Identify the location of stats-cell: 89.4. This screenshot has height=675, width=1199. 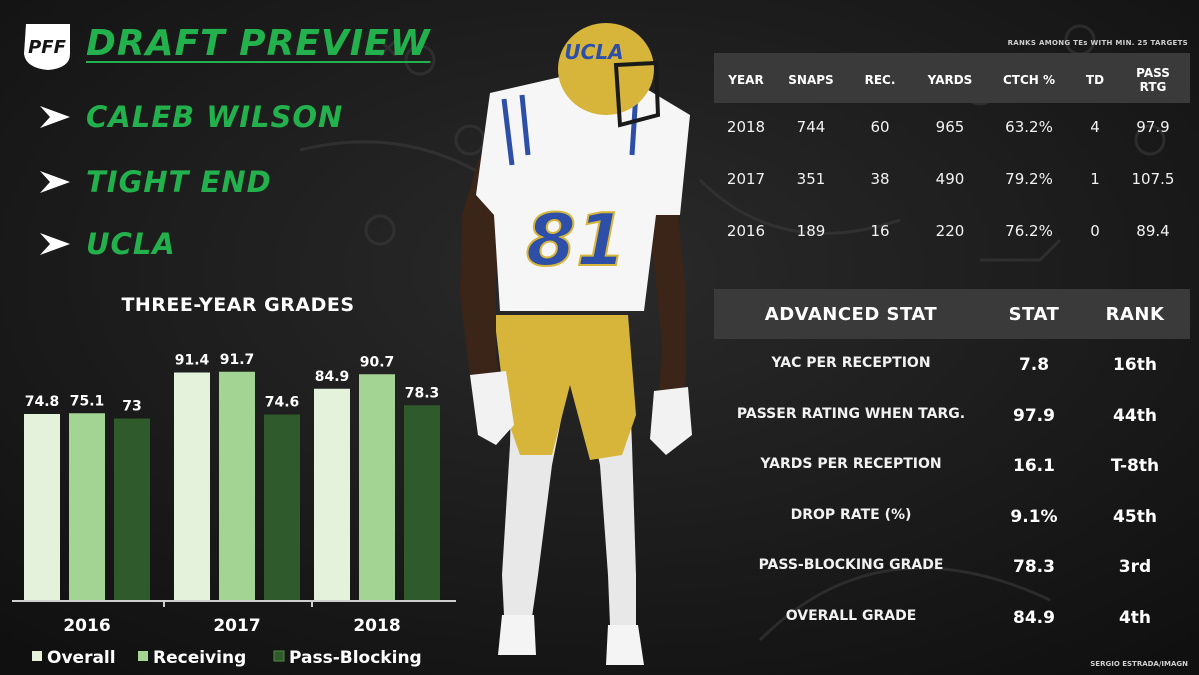
(1153, 231).